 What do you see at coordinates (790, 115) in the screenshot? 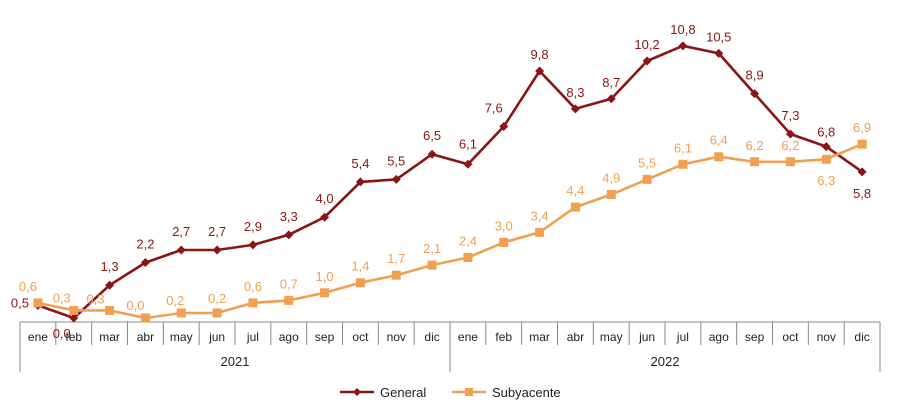
I see `data-label: 7,3` at bounding box center [790, 115].